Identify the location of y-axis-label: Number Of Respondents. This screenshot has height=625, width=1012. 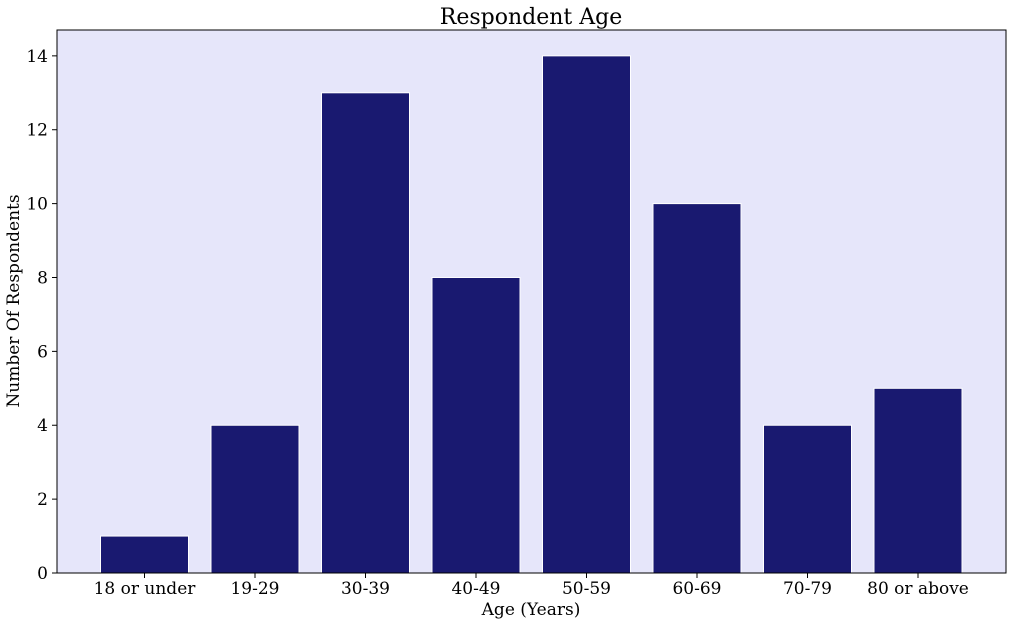
(14, 300).